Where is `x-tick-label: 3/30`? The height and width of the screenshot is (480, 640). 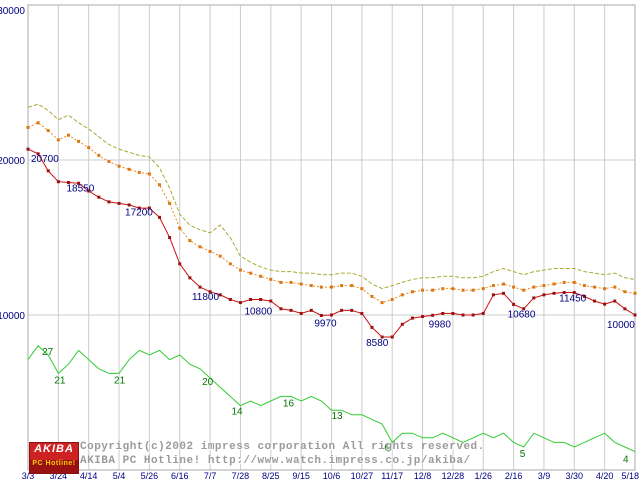 x-tick-label: 3/30 is located at coordinates (575, 475).